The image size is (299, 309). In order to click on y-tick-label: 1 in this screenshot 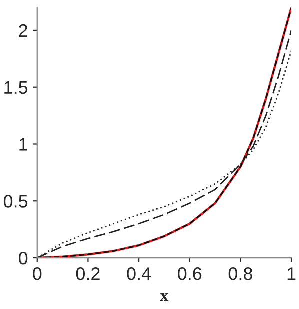, I will do `click(24, 144)`.